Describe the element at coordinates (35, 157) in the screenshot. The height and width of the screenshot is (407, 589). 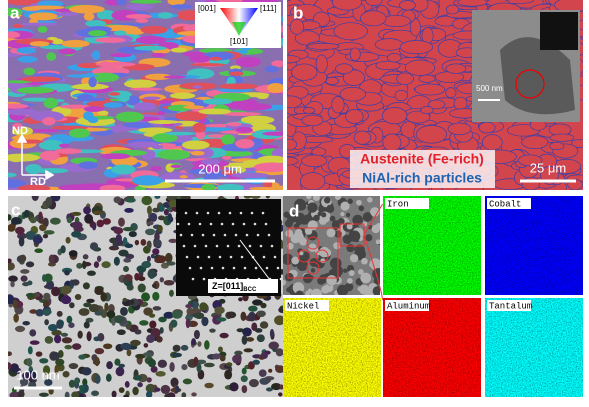
I see `axes-arrows` at that location.